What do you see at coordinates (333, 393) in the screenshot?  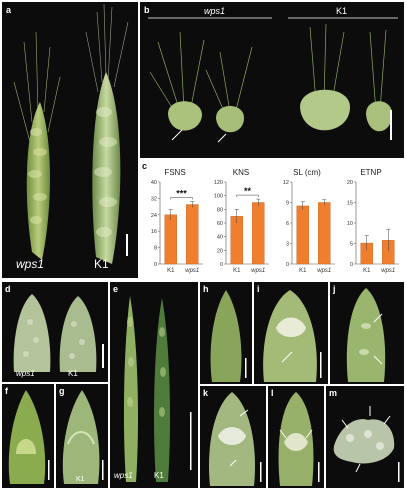 I see `panel-m-label: m` at bounding box center [333, 393].